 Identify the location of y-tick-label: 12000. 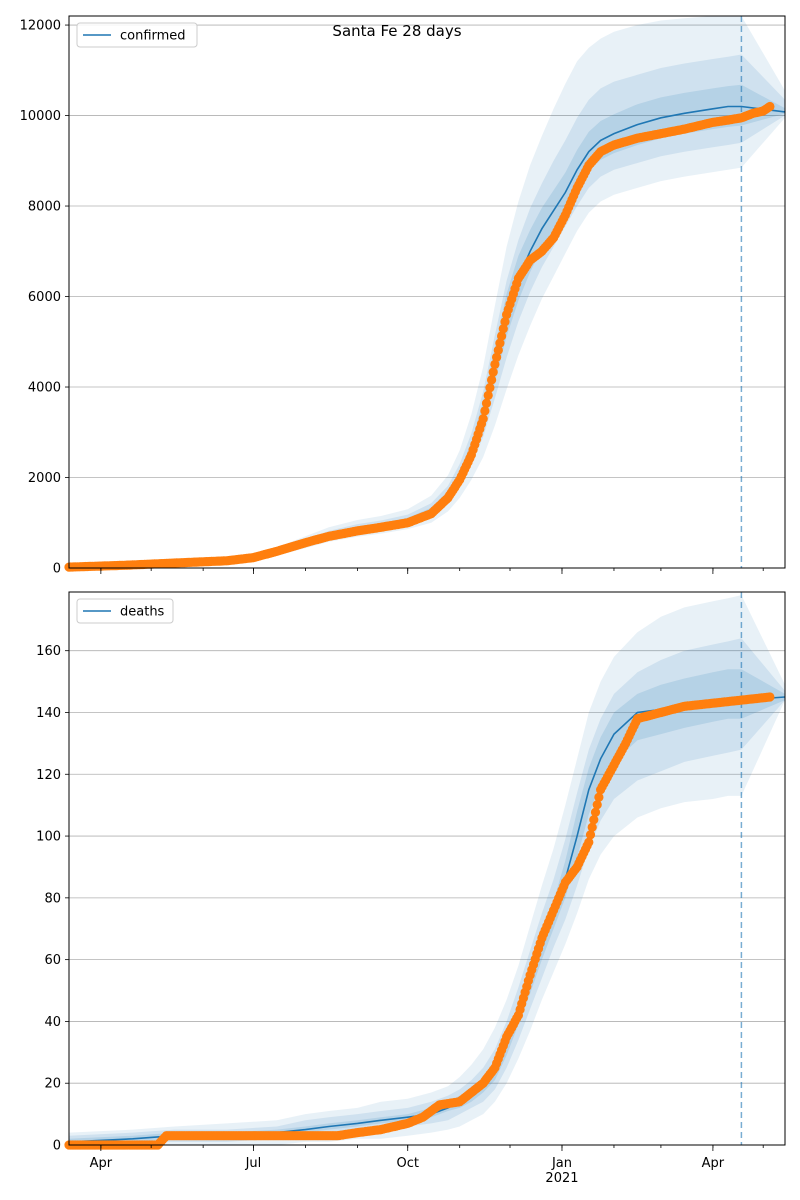
(40, 26).